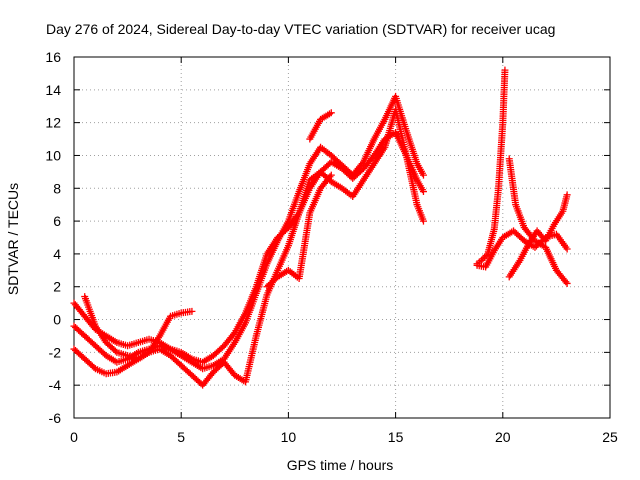  Describe the element at coordinates (57, 188) in the screenshot. I see `y-tick-label: 8` at that location.